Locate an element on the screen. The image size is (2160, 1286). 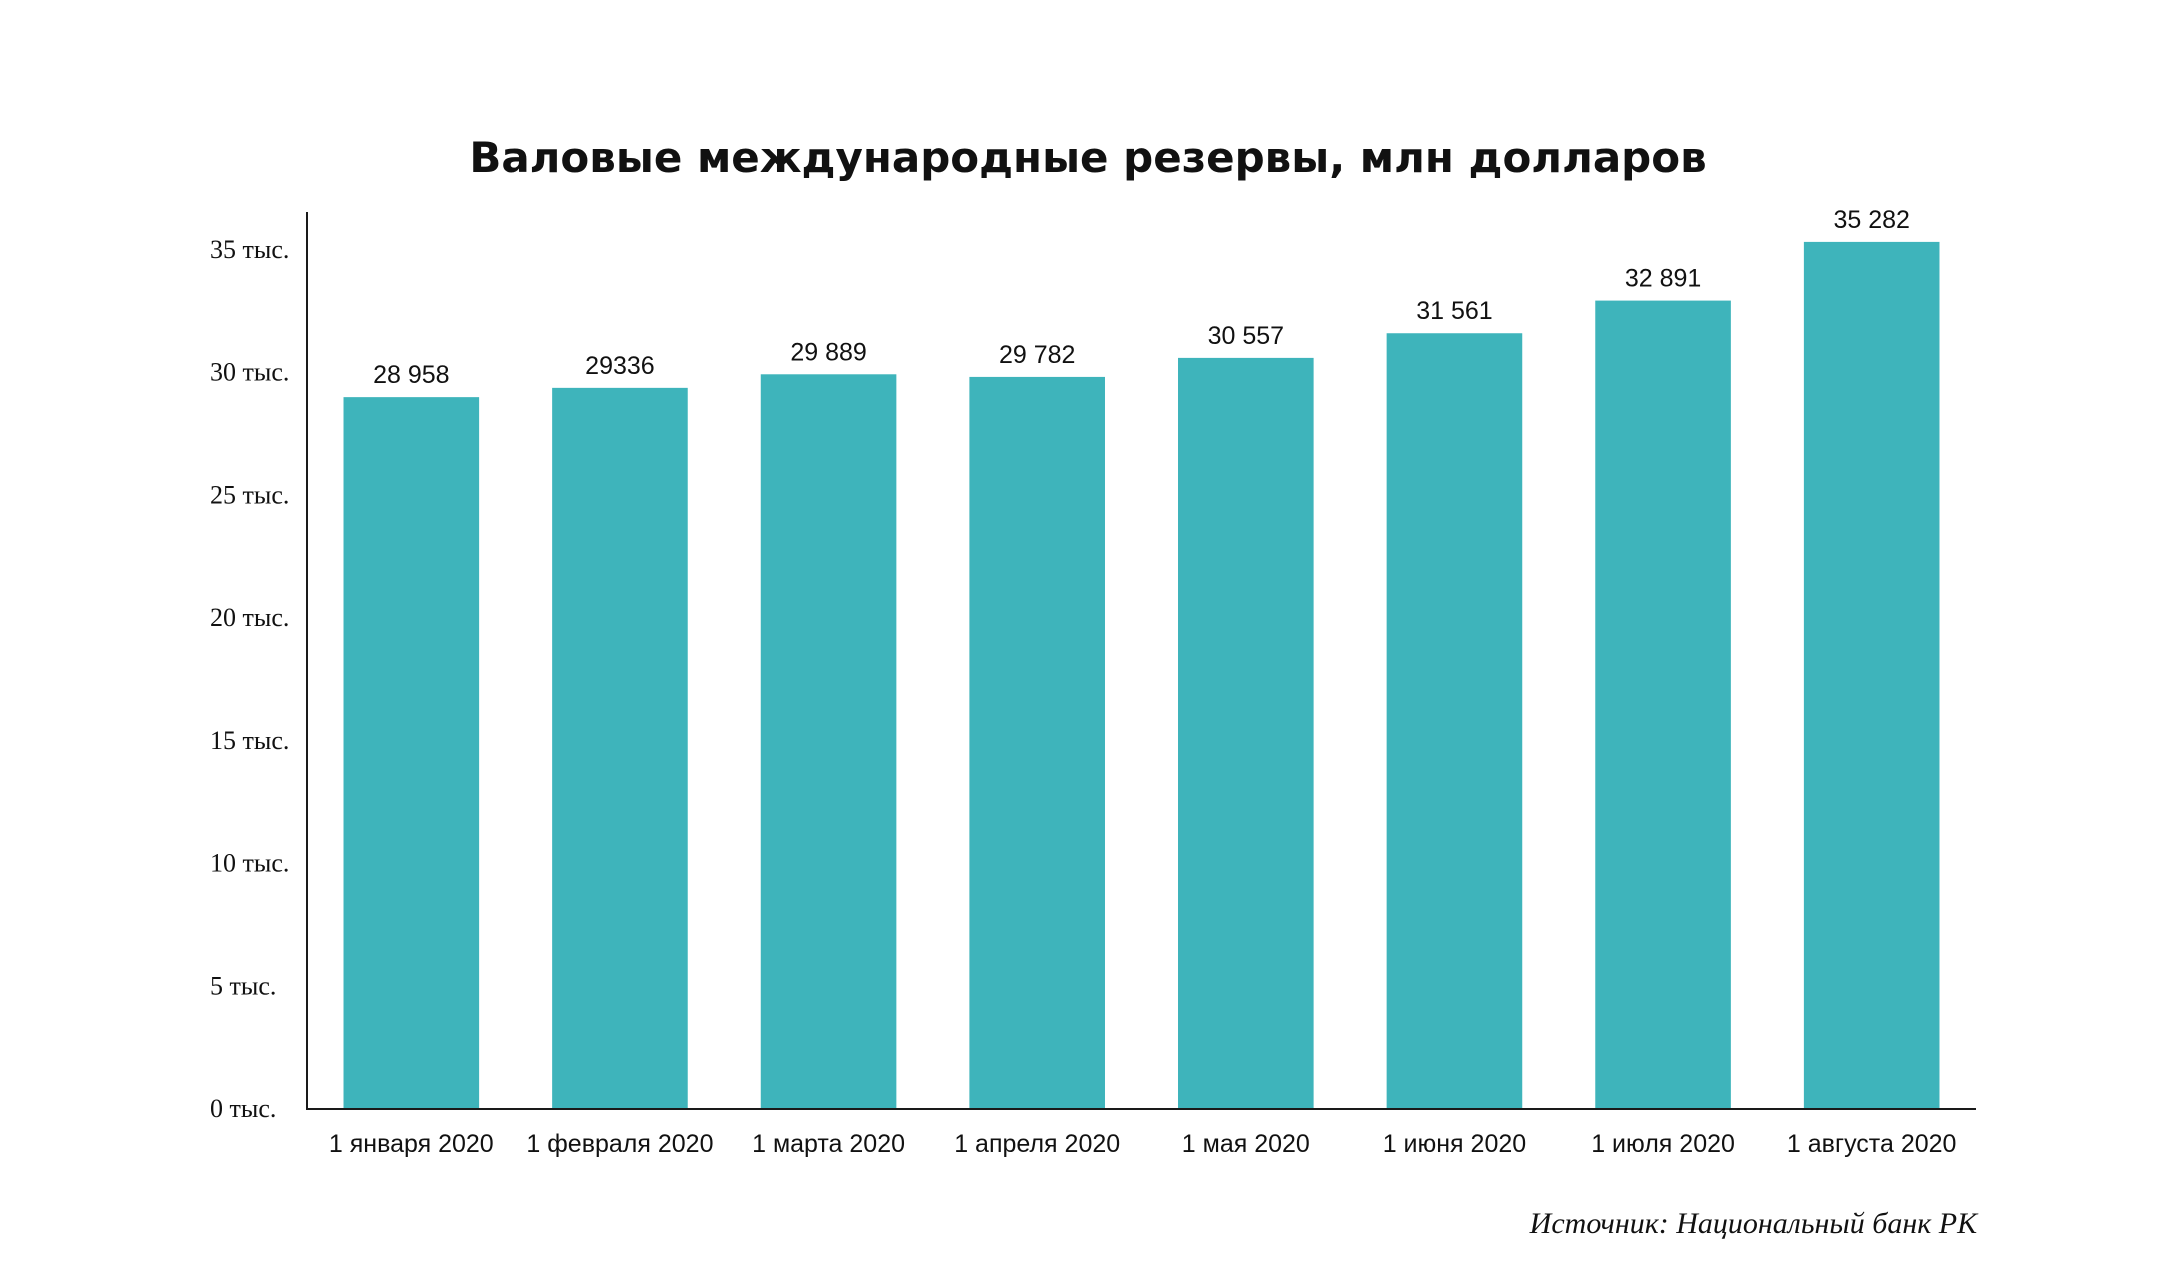
y-tick-label: 5 тыс. is located at coordinates (243, 985).